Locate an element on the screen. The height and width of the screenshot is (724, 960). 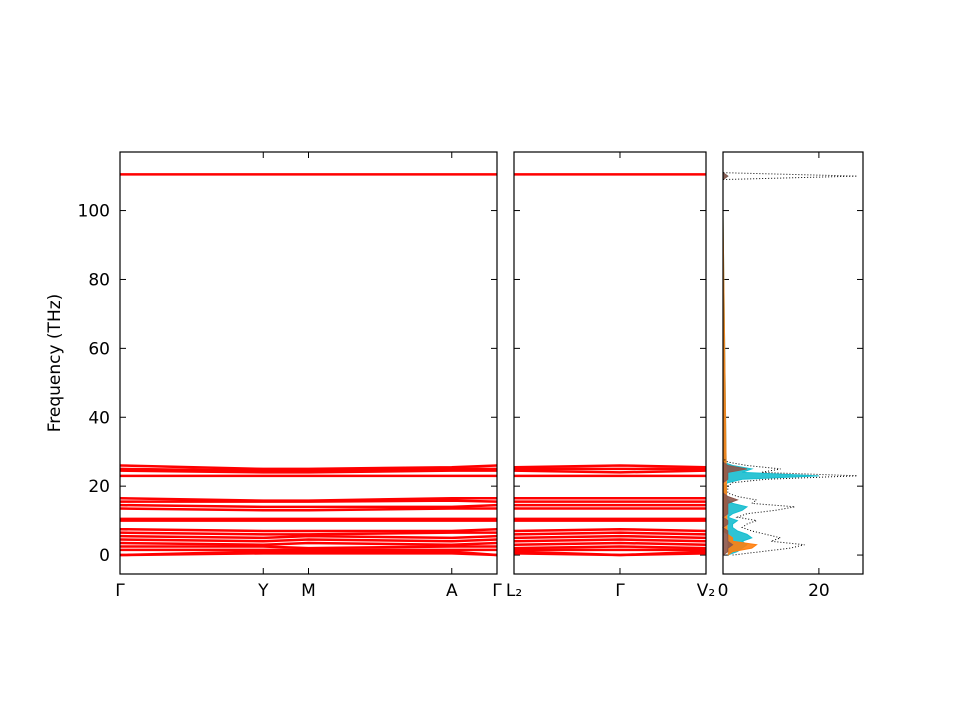
y-tick-label: 0 is located at coordinates (104, 556).